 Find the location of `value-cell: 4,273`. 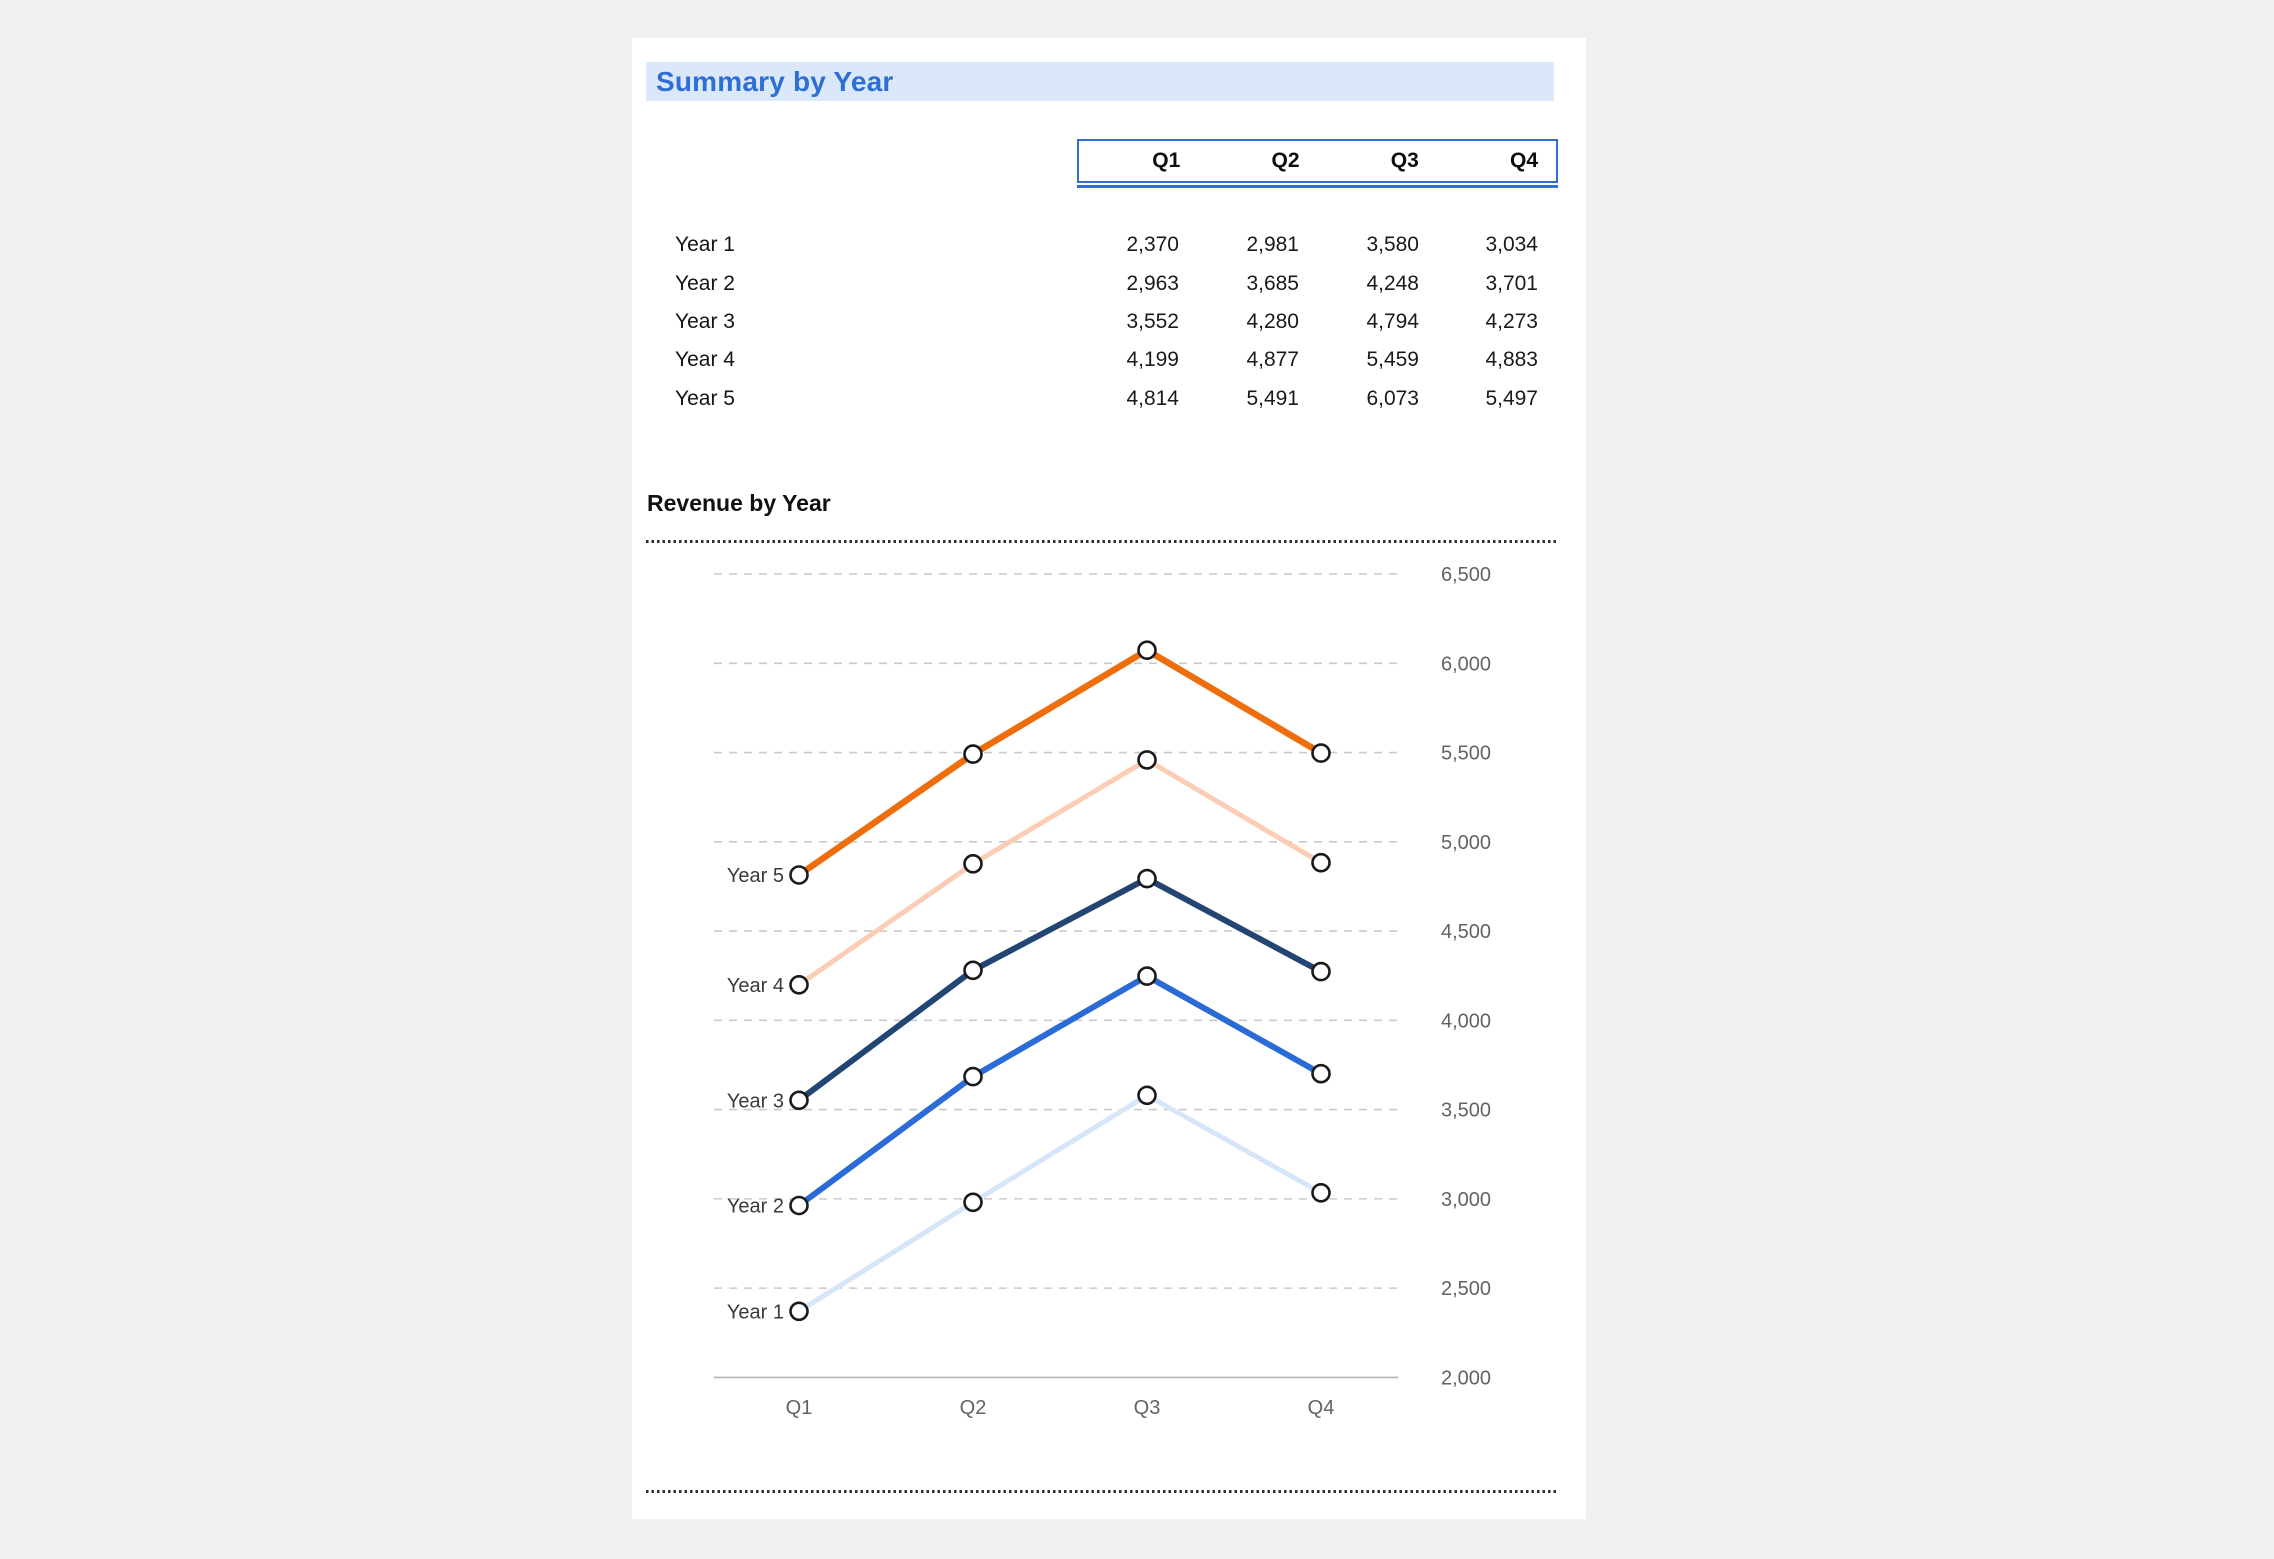

value-cell: 4,273 is located at coordinates (1511, 321).